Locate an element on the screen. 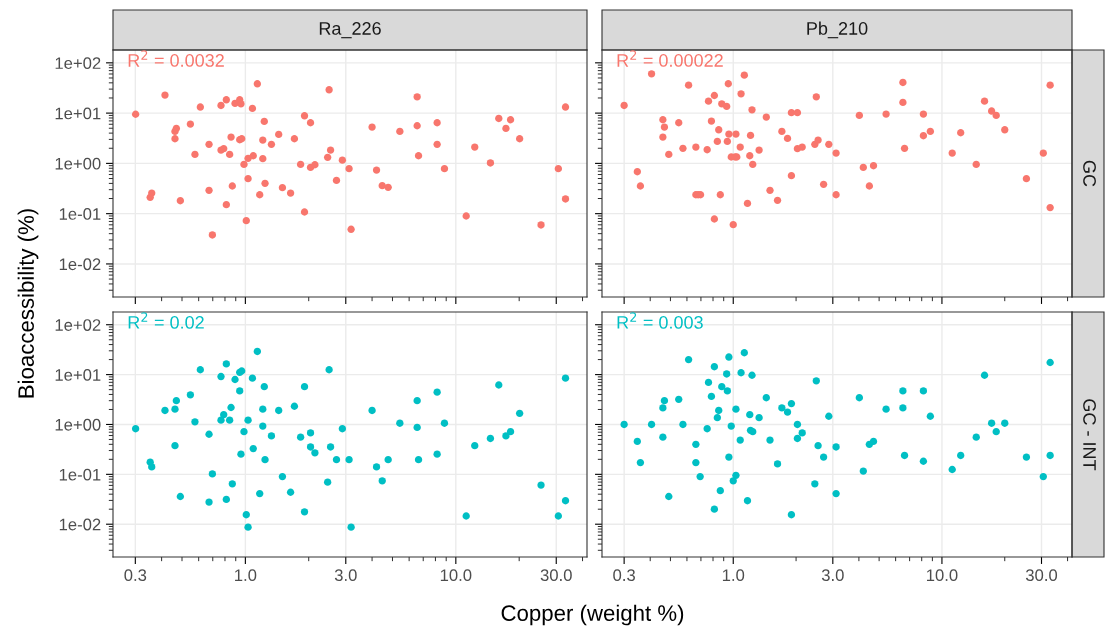  x-axis-title: Copper (weight %) is located at coordinates (592, 615).